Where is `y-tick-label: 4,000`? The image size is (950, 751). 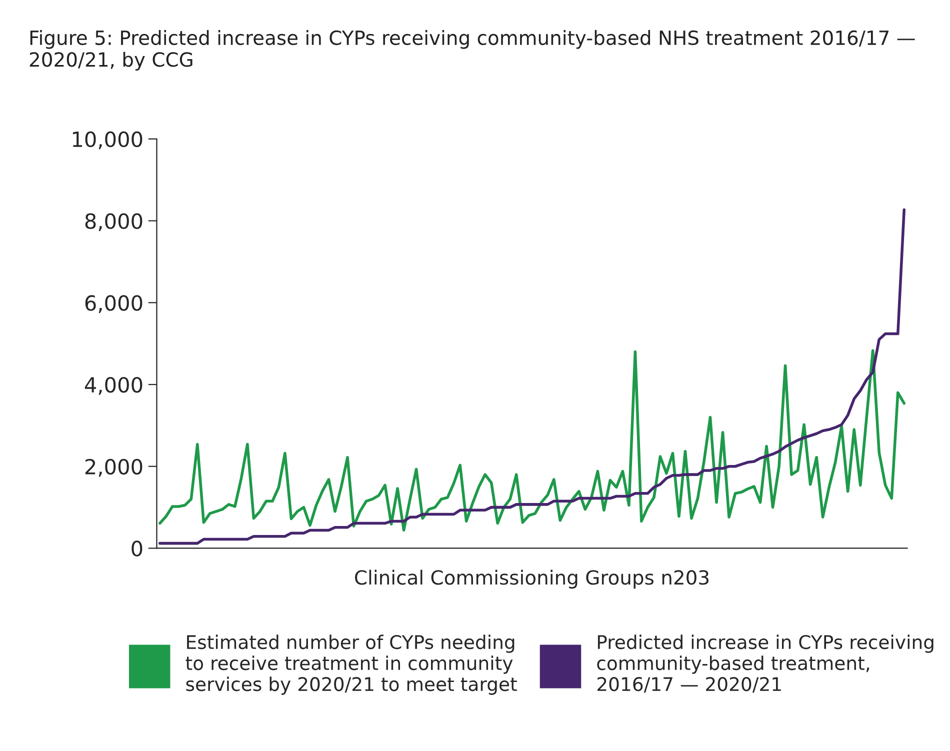
y-tick-label: 4,000 is located at coordinates (113, 385).